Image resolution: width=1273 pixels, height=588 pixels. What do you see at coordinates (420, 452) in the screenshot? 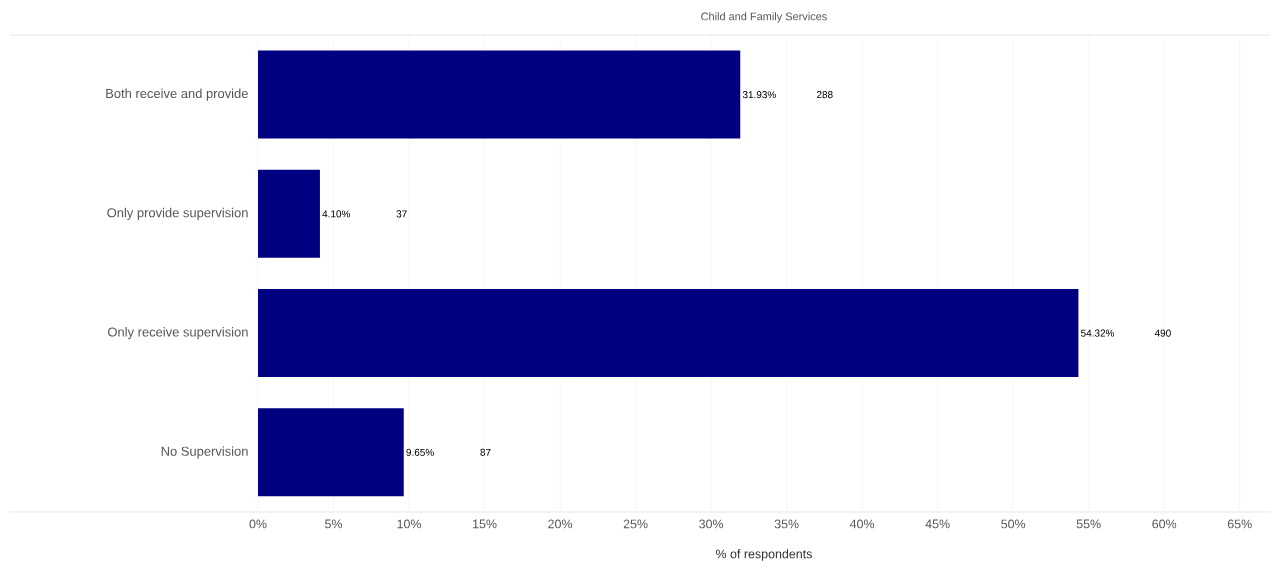
I see `data-label: 9.65%` at bounding box center [420, 452].